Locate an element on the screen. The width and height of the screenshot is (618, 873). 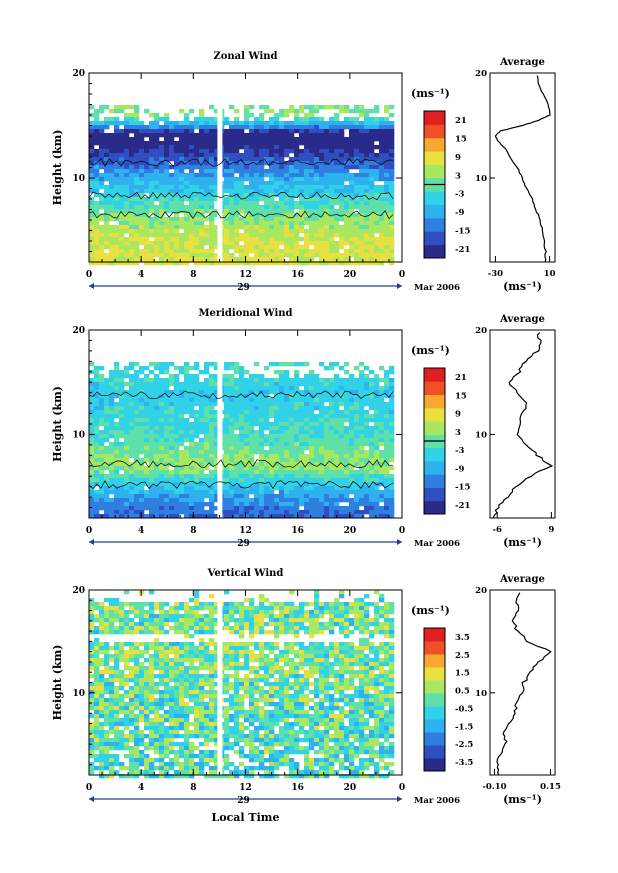
colorbar: 3.5 2.5 1.5 0.5 -0.5 -1.5 -2.5 -3.5 (ms⁻¹) is located at coordinates (442, 688).